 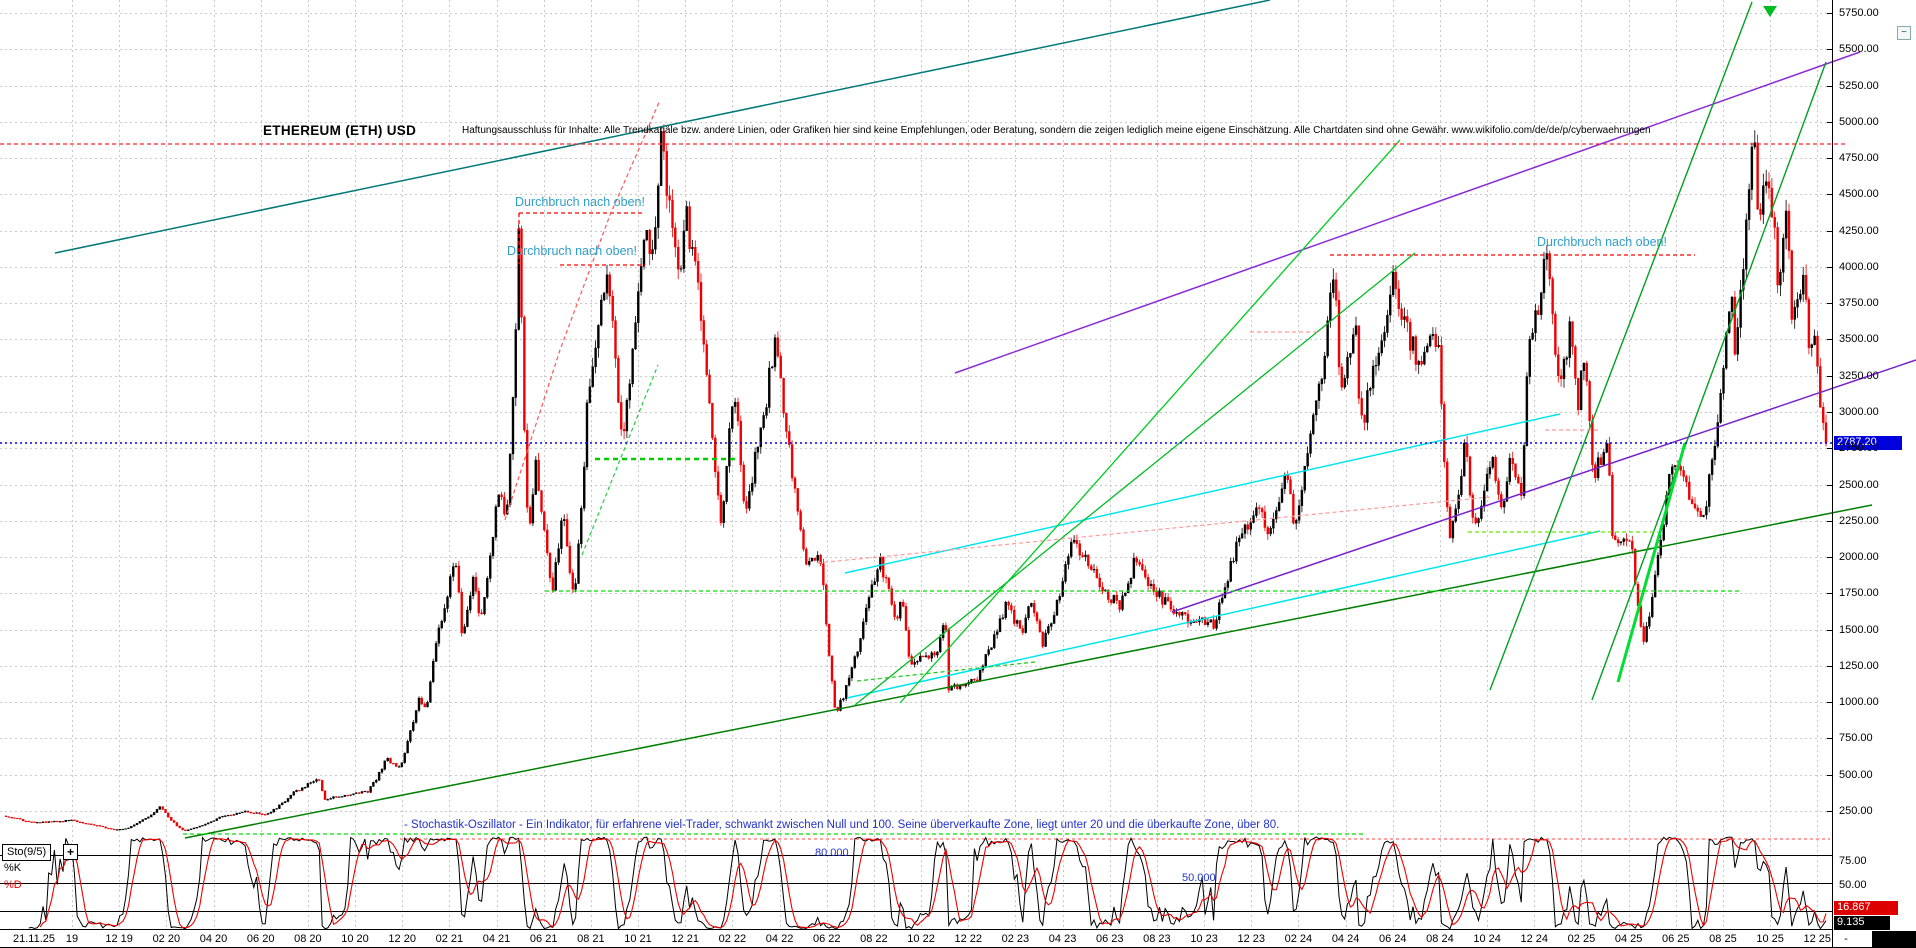 What do you see at coordinates (1862, 923) in the screenshot?
I see `stoch-k-value-badge: 9.135` at bounding box center [1862, 923].